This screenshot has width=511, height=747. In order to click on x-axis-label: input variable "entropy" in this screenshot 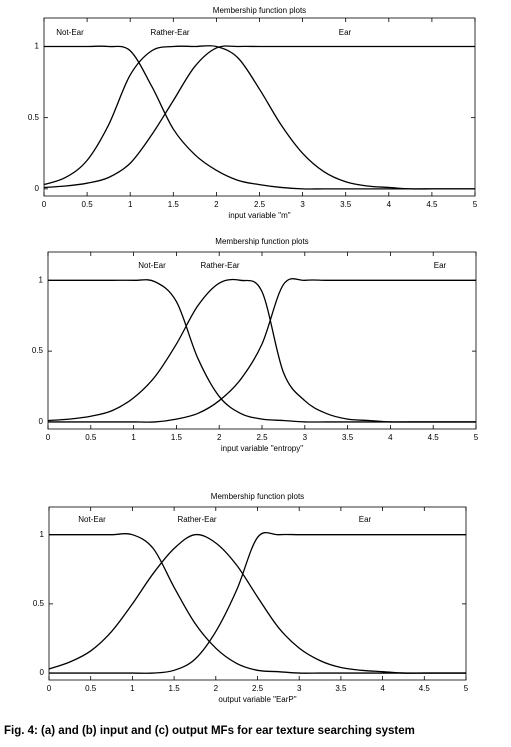, I will do `click(262, 448)`.